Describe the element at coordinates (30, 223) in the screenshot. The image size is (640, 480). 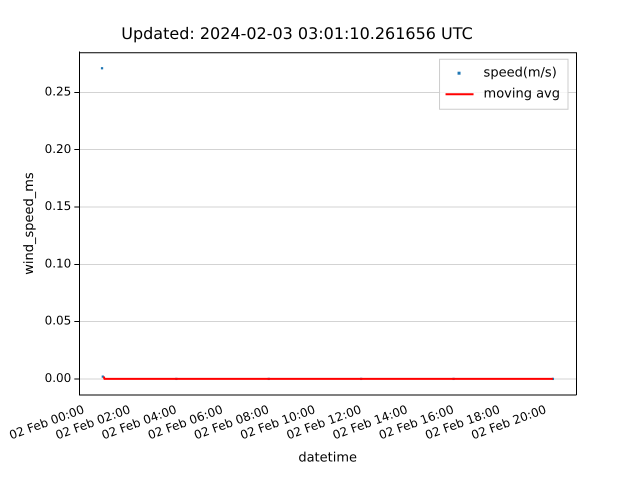
I see `y-axis-title: wind_speed_ms` at that location.